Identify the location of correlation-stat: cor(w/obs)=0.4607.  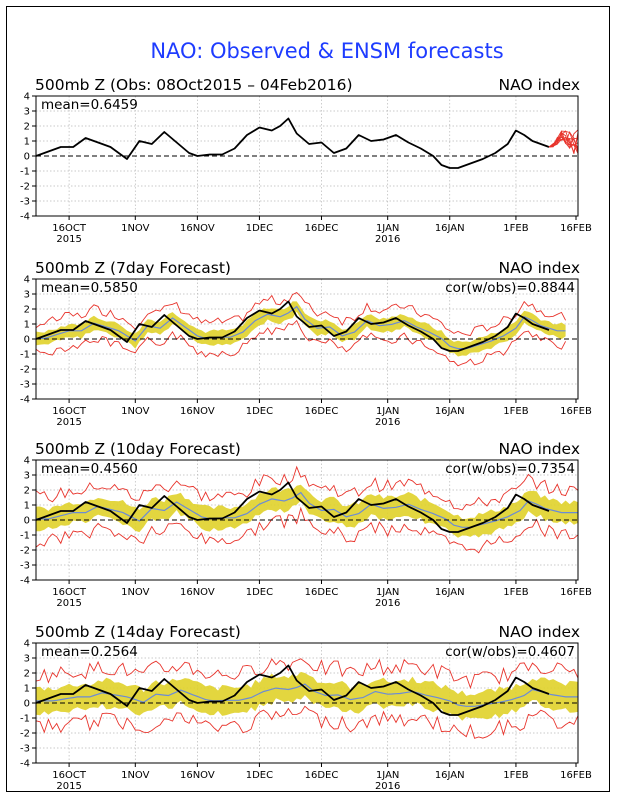
(510, 652).